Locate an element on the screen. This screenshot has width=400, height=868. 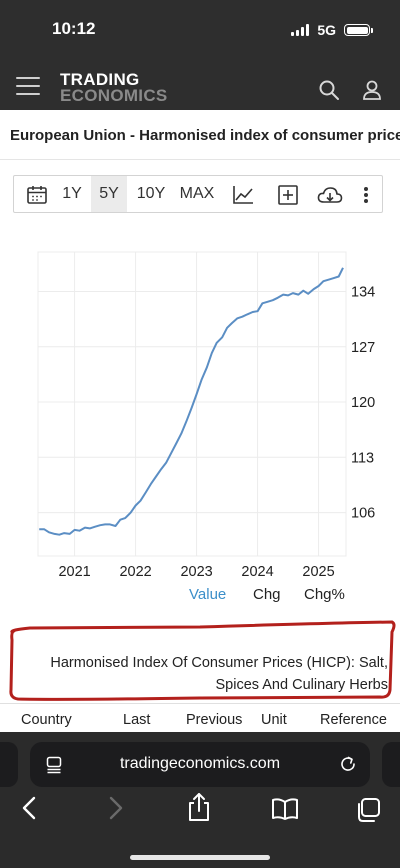
previous-tab-preview is located at coordinates (9, 764).